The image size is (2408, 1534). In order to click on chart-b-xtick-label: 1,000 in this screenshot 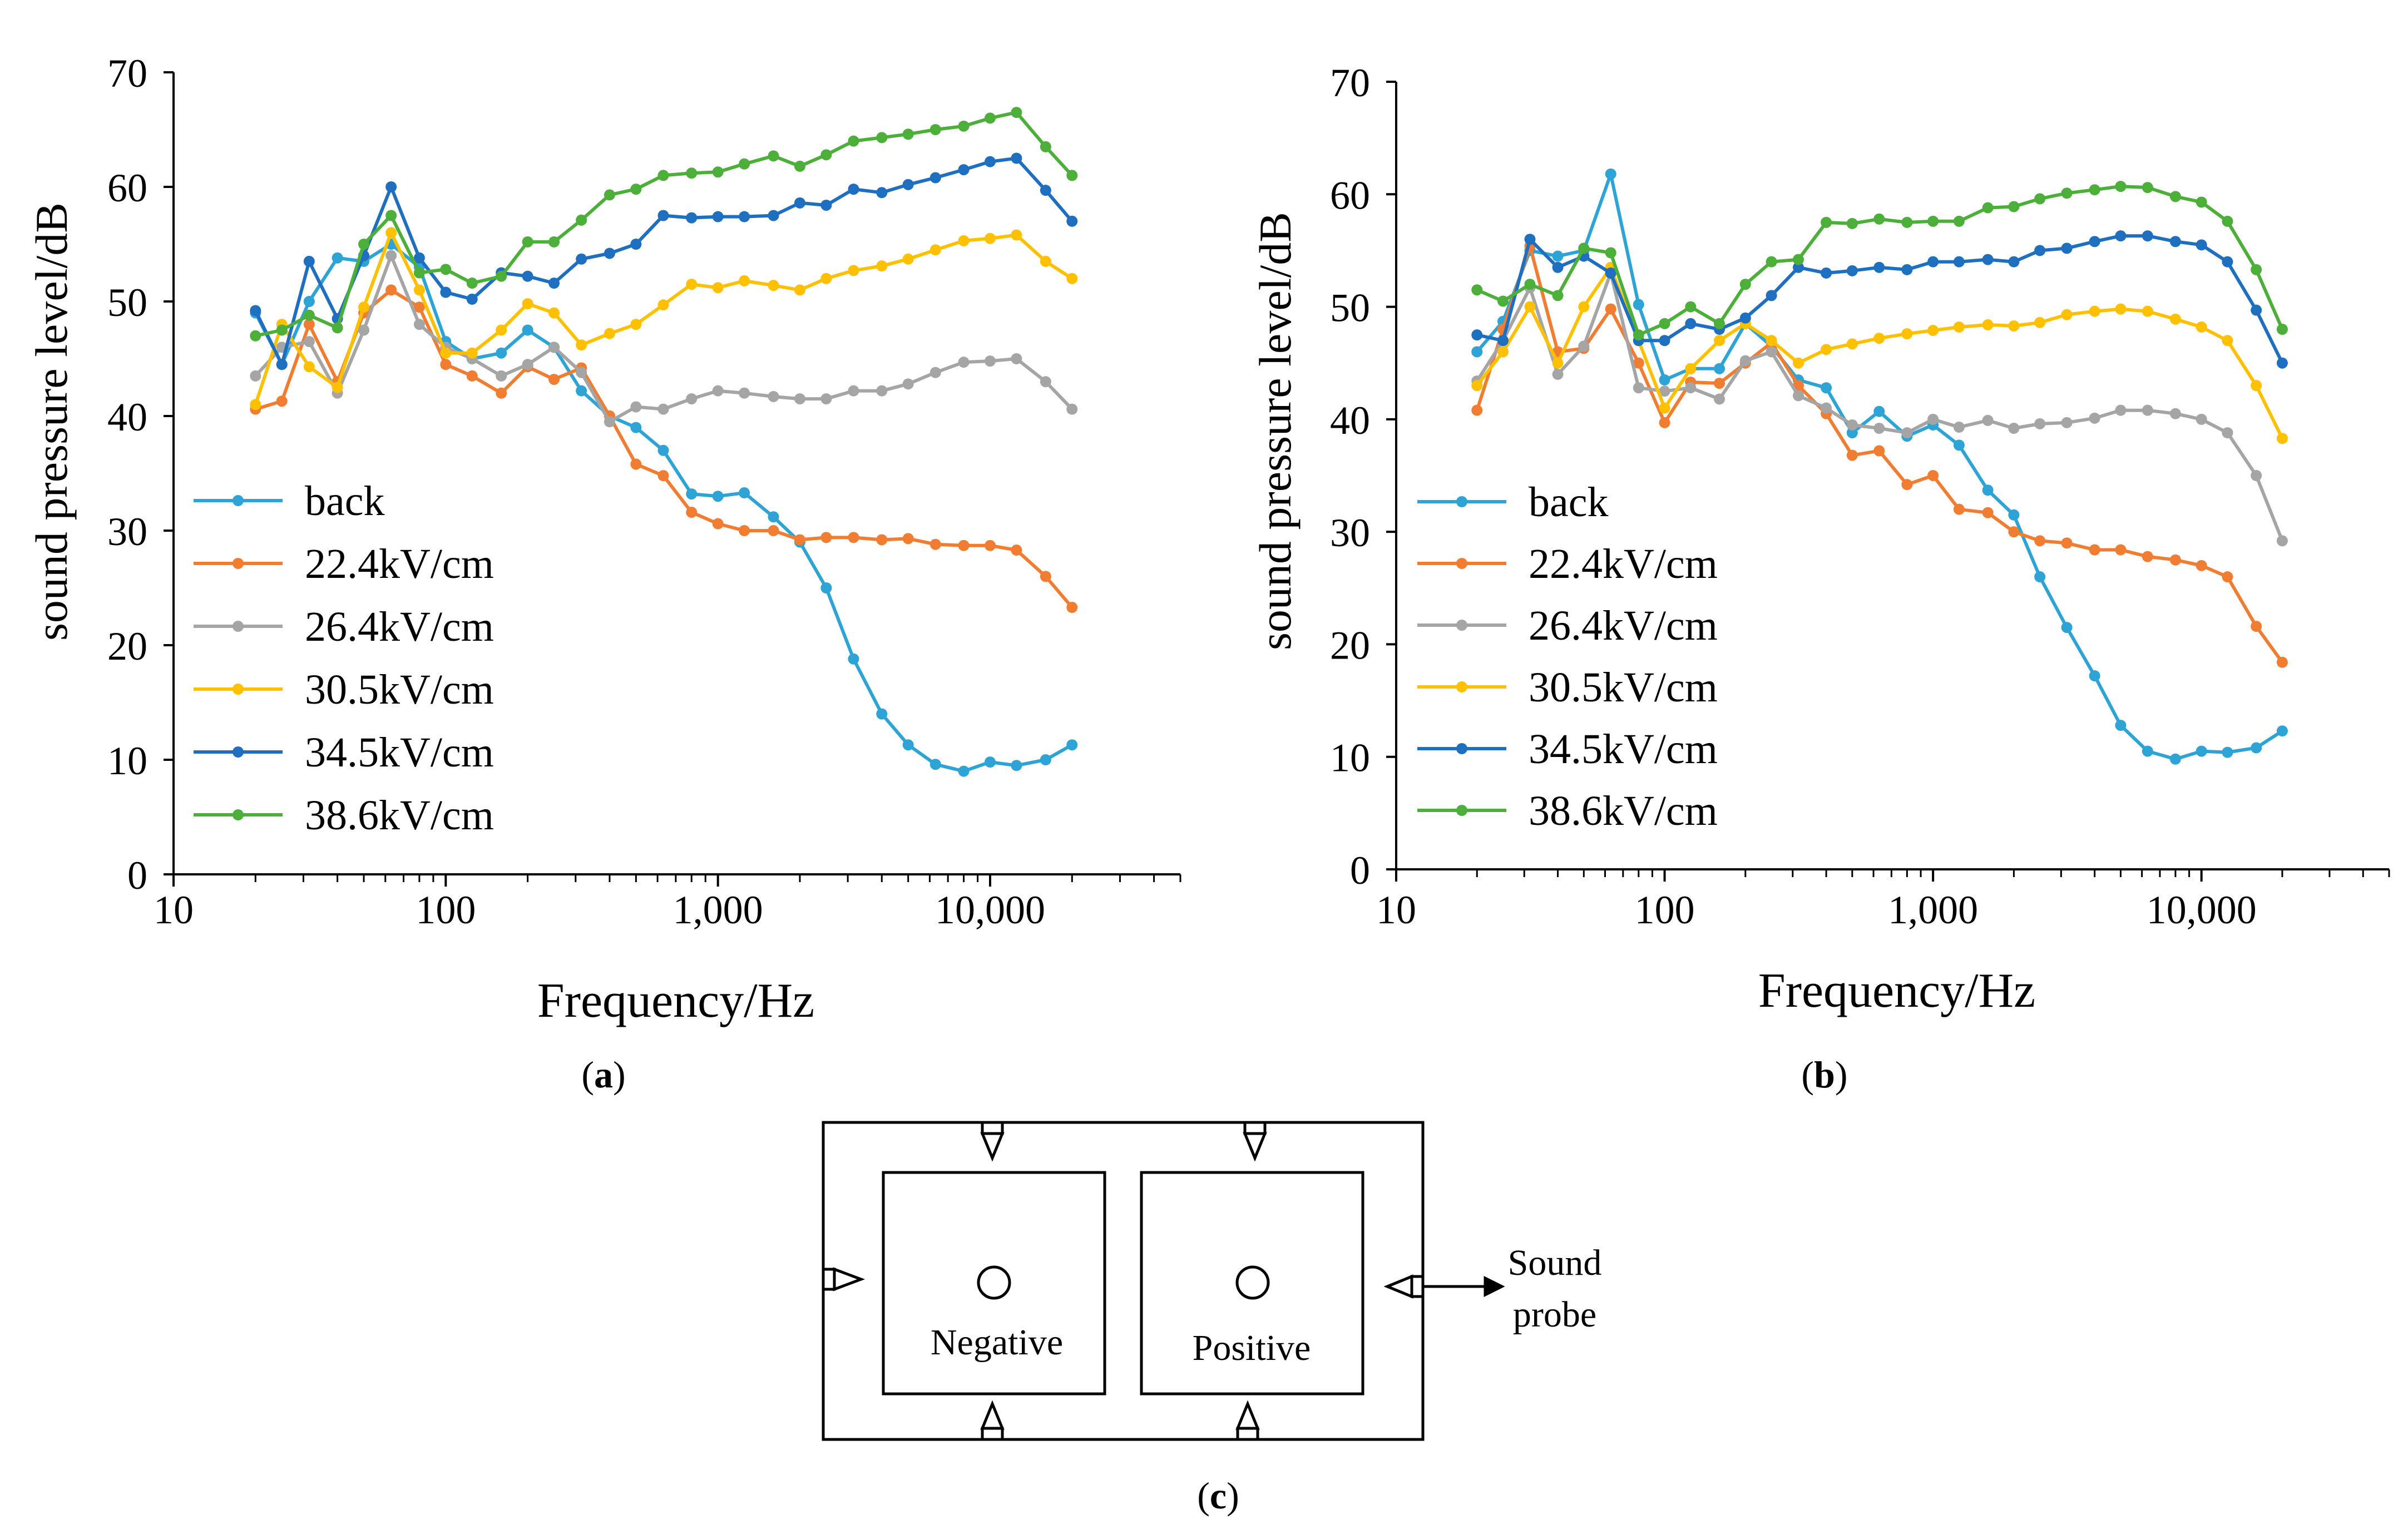, I will do `click(1933, 910)`.